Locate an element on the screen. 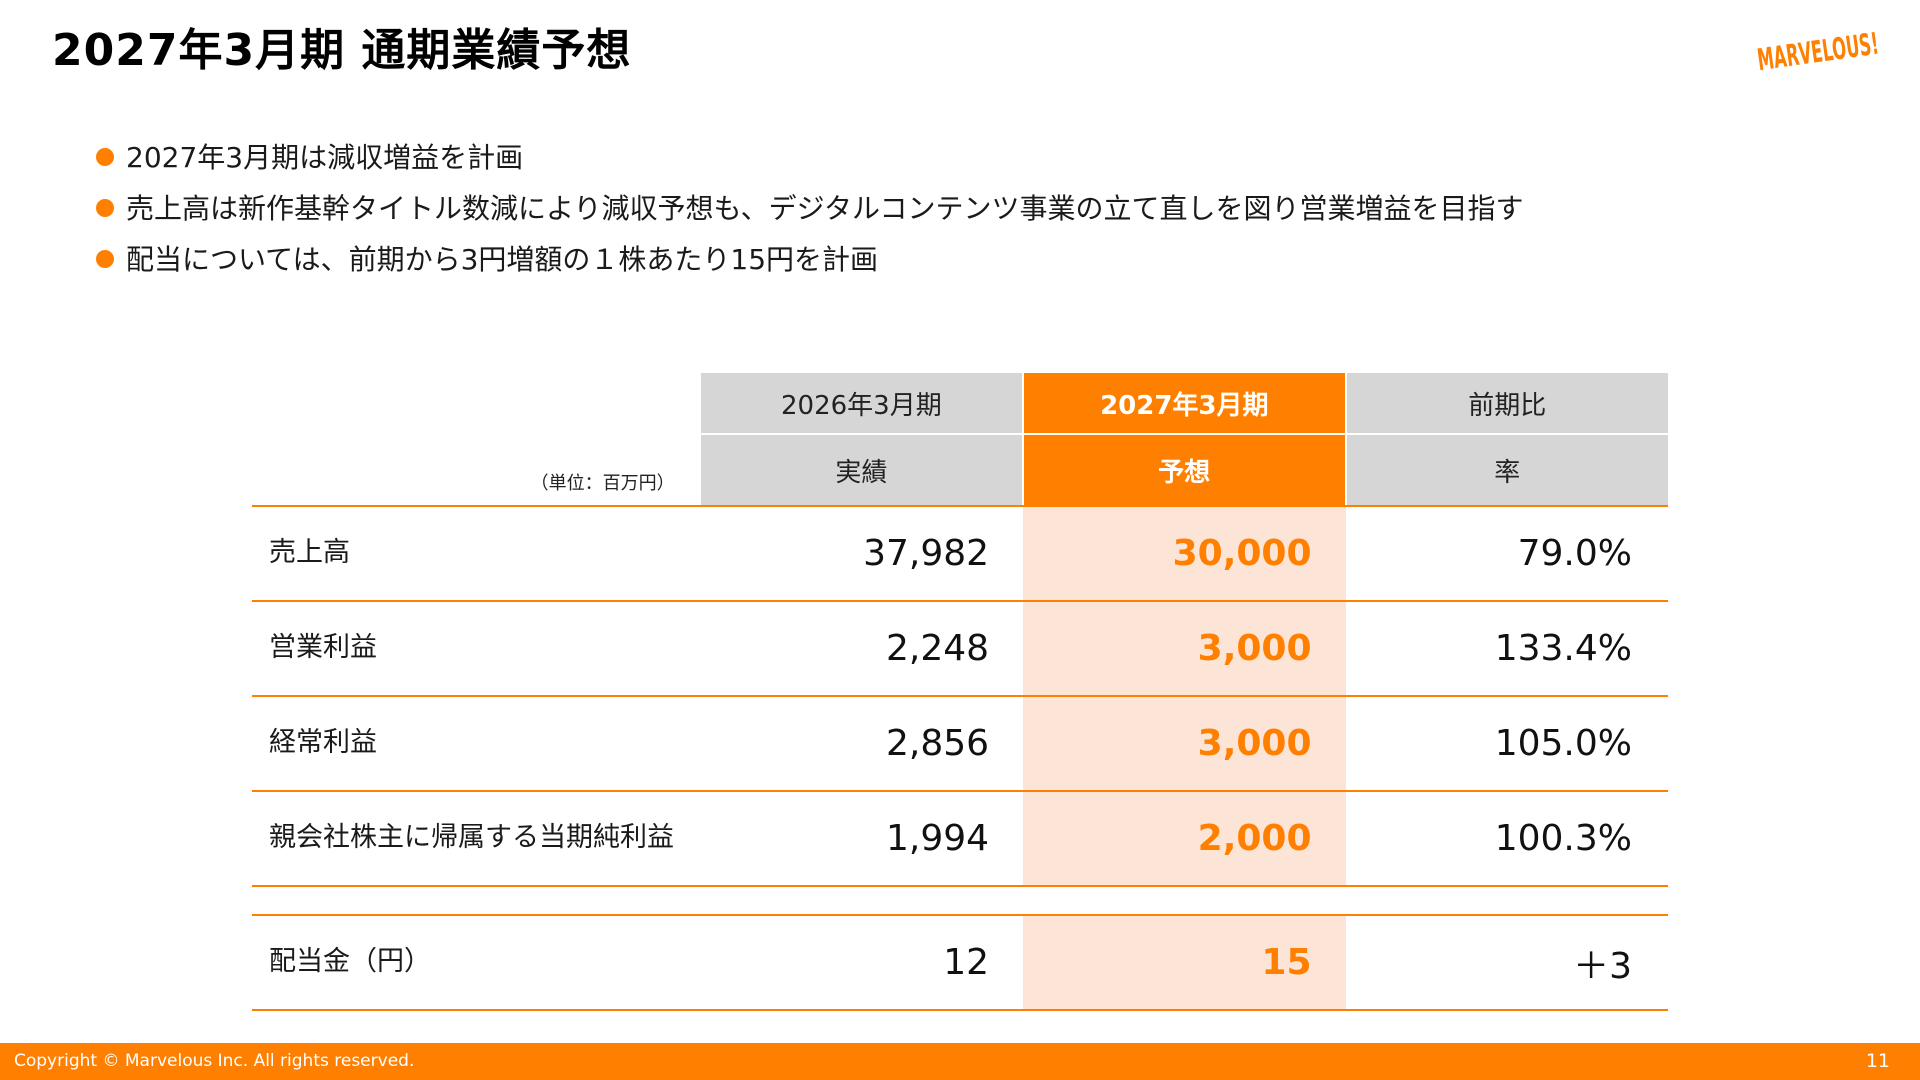  rate-value: ＋3 is located at coordinates (1506, 963).